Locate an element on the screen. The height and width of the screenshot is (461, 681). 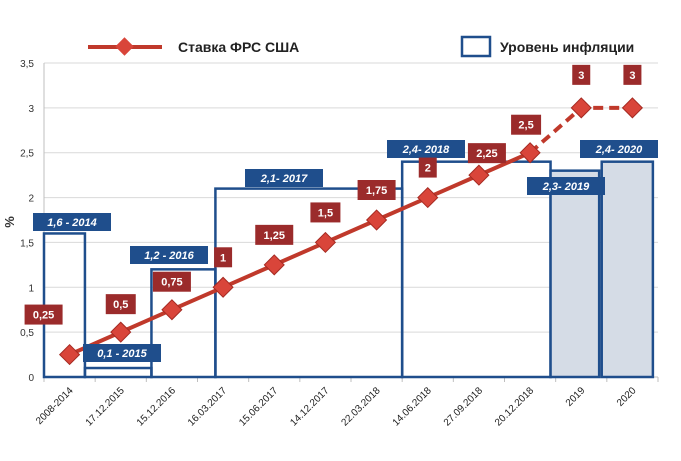
x-tick-label: 2020 is located at coordinates (627, 397).